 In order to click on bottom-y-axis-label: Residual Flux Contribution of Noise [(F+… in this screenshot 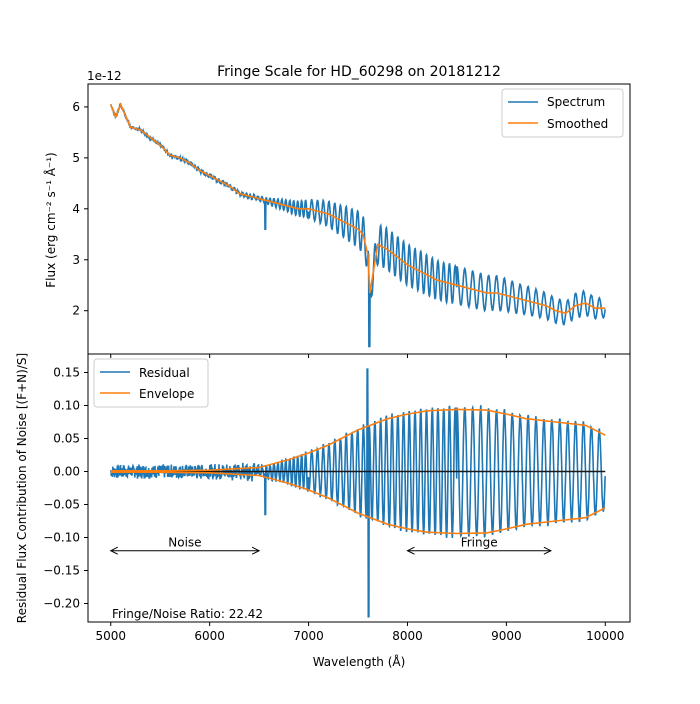, I will do `click(22, 488)`.